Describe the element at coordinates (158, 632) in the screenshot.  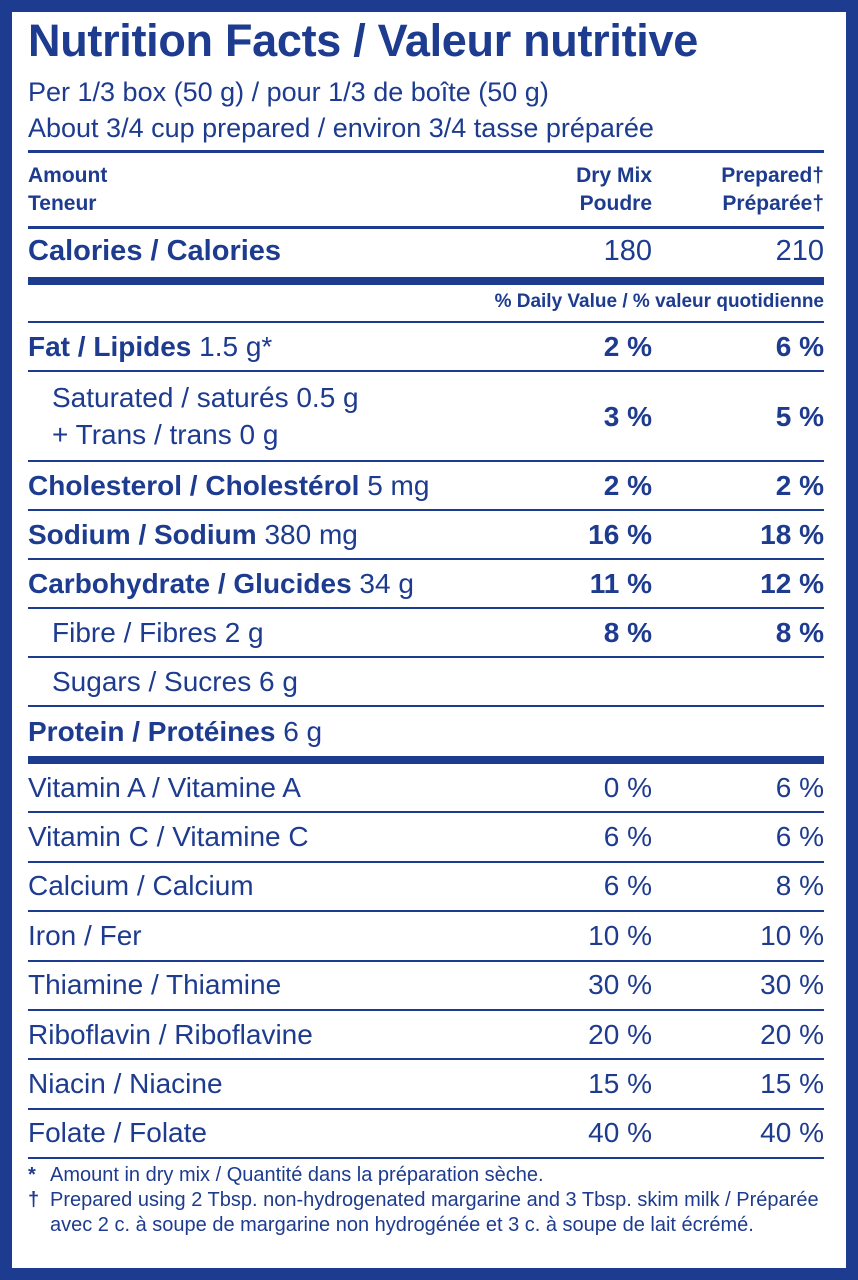
I see `nutrient-text: Fibre / Fibres 2 g` at that location.